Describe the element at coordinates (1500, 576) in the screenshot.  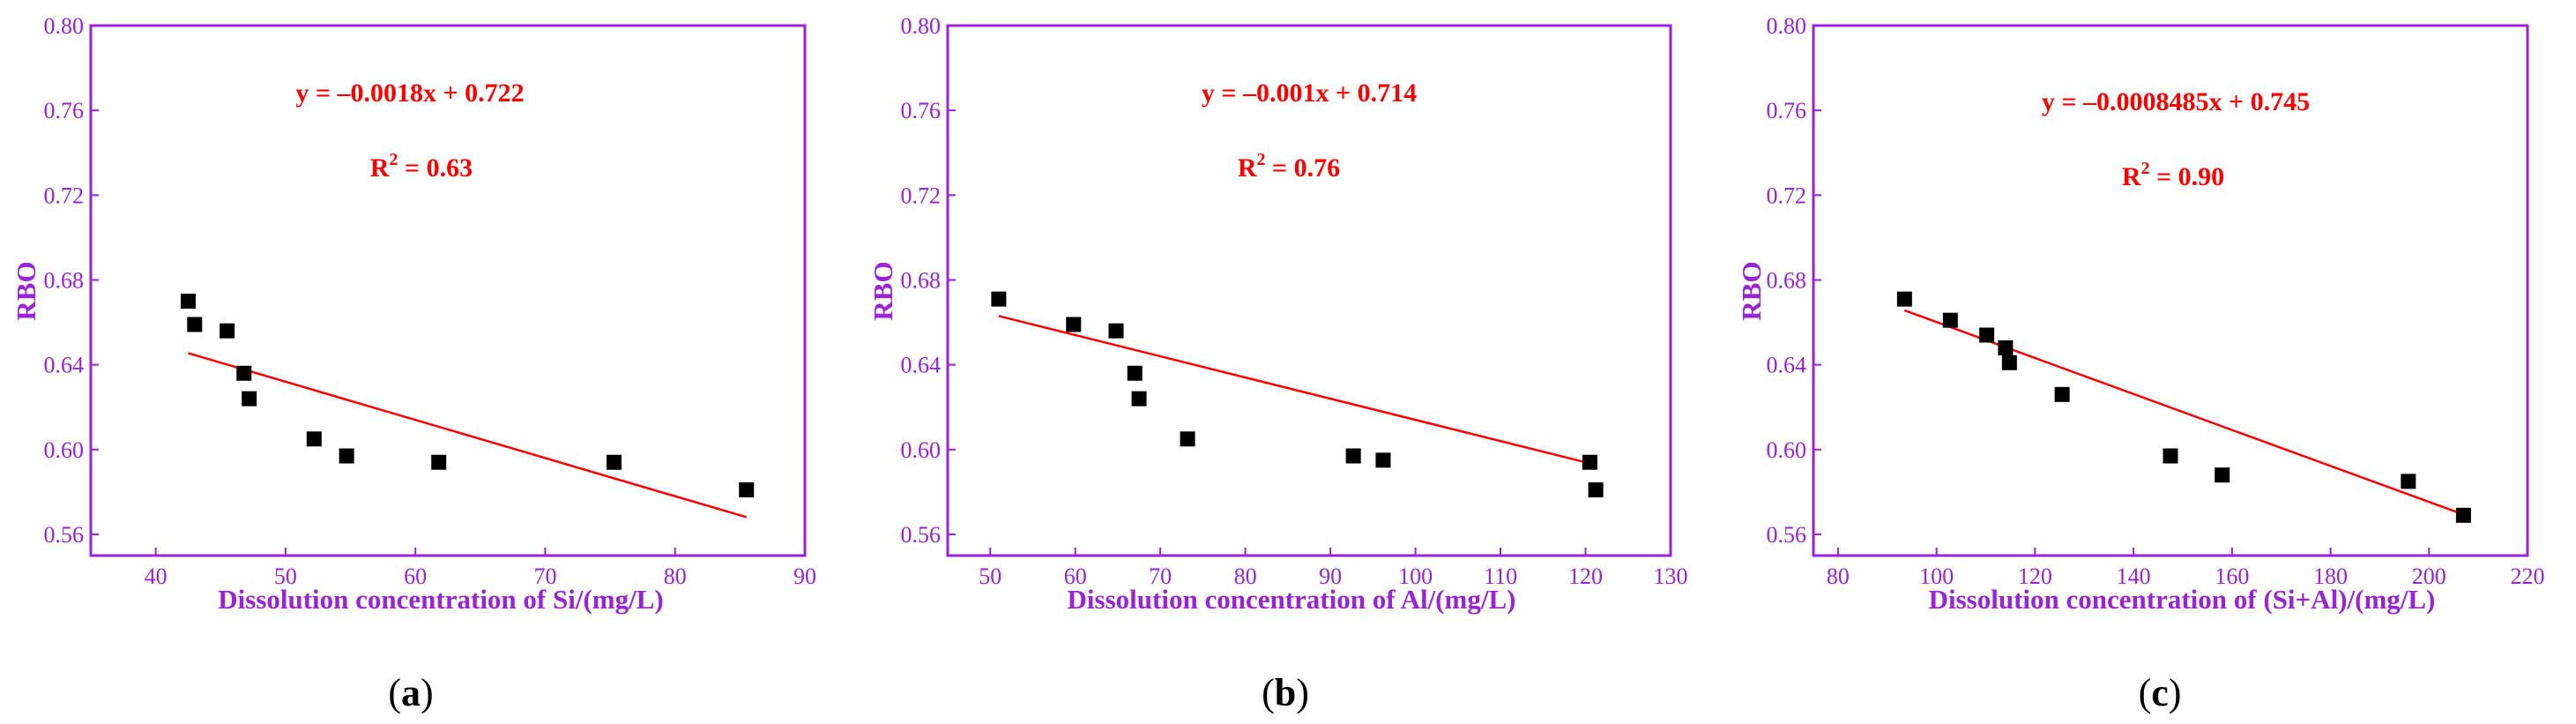
I see `panel-b-x-tick-label-6: 110` at that location.